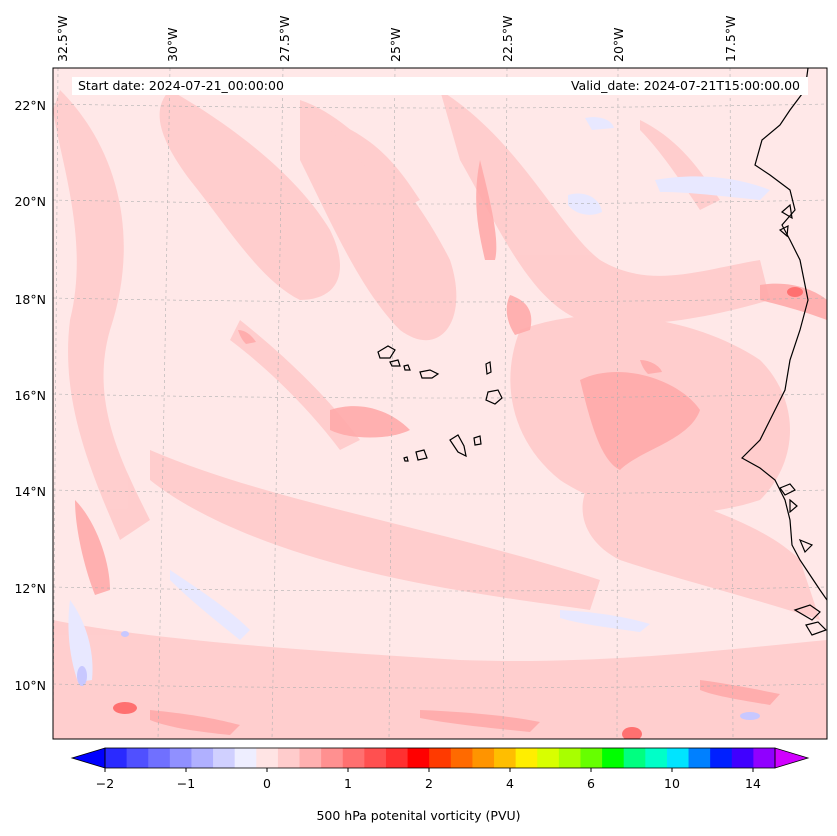  Describe the element at coordinates (181, 85) in the screenshot. I see `start-date: Start date: 2024-07-21_00:00:00` at that location.